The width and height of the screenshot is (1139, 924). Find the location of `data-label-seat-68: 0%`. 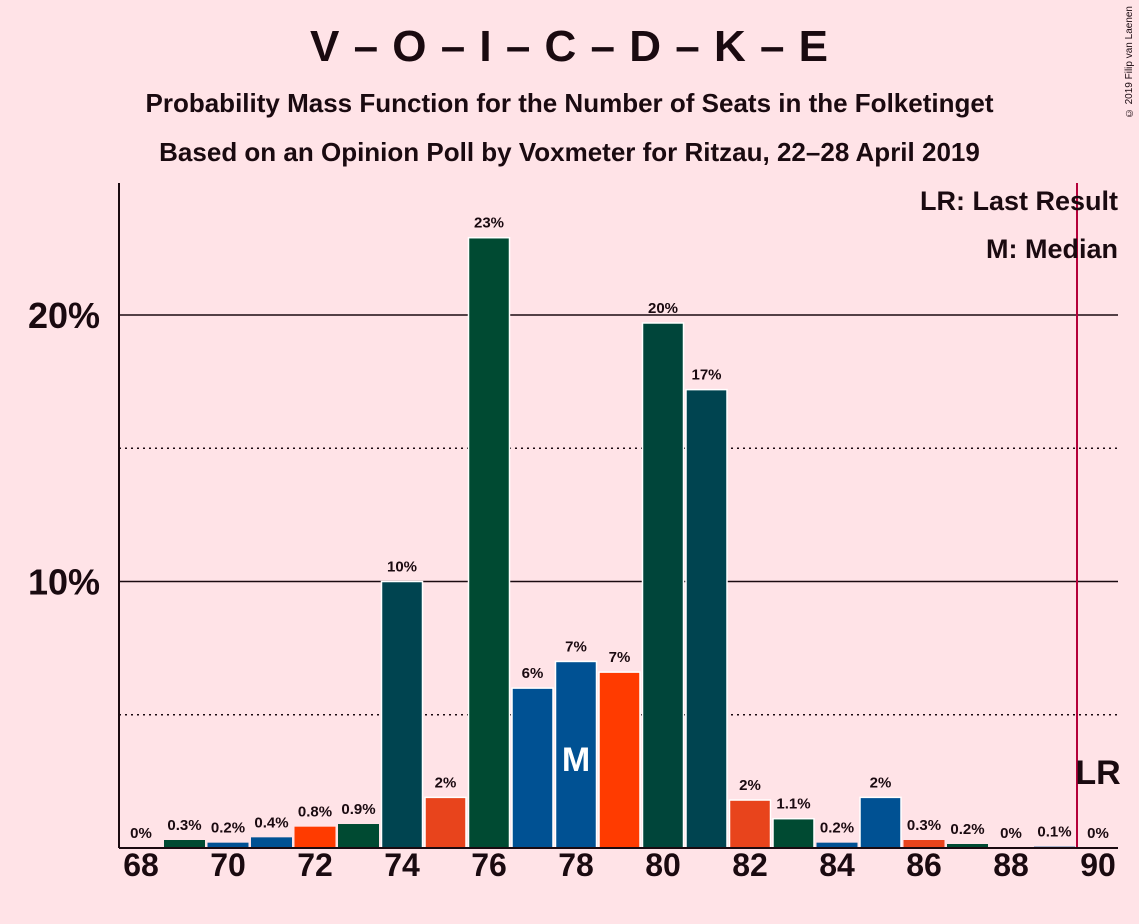

data-label-seat-68: 0% is located at coordinates (141, 833).